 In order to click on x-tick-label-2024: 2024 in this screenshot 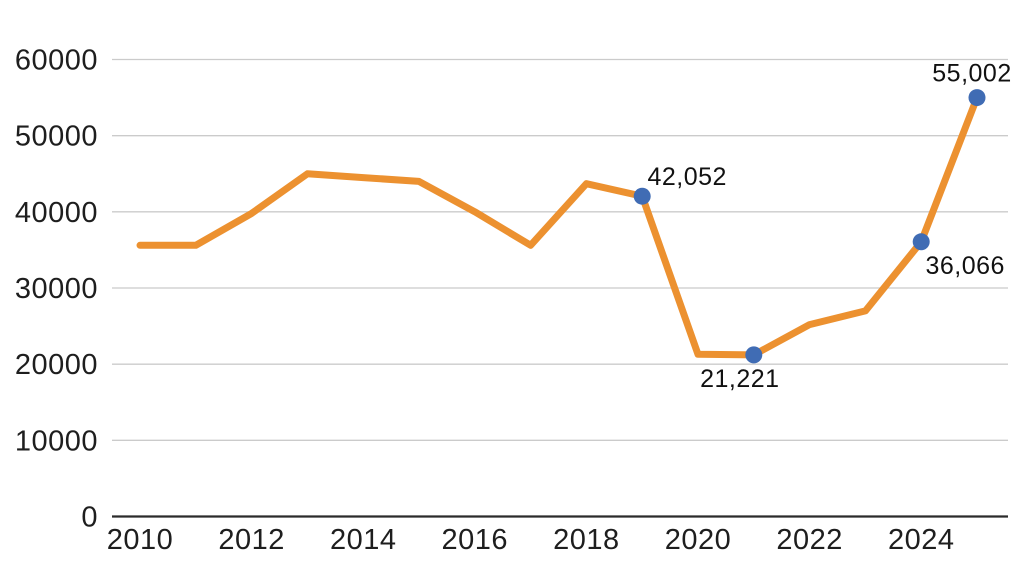, I will do `click(921, 540)`.